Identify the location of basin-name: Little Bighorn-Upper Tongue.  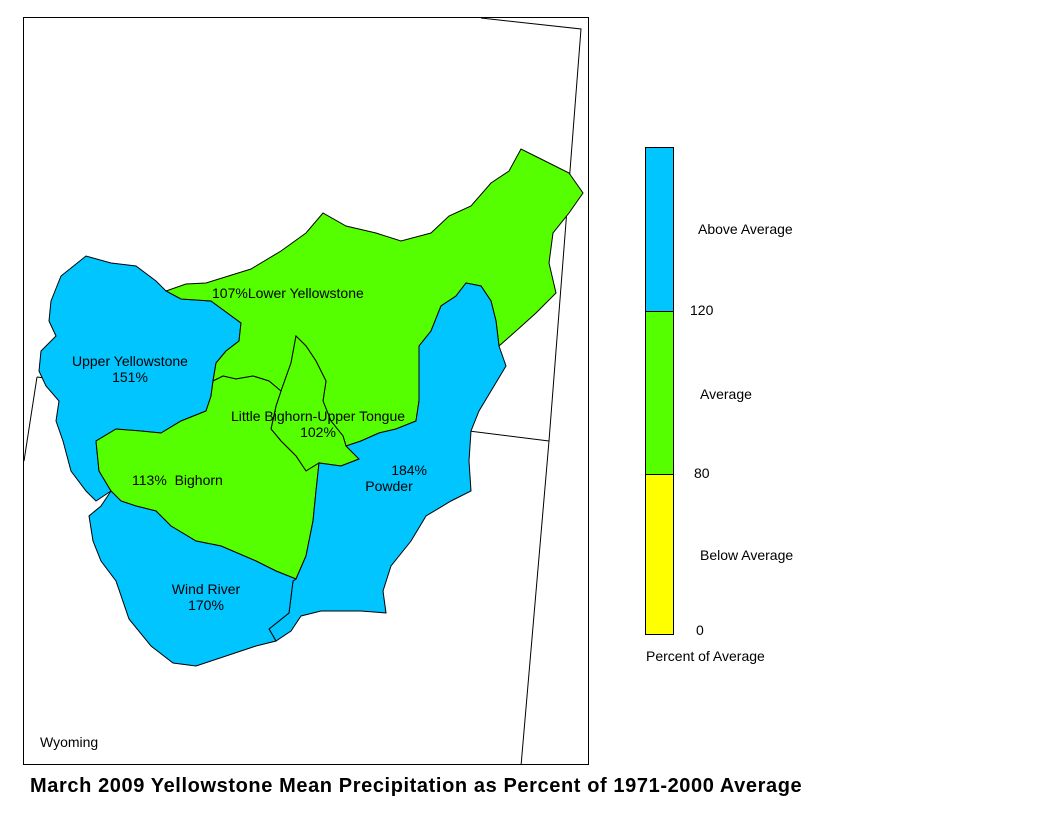
(318, 416).